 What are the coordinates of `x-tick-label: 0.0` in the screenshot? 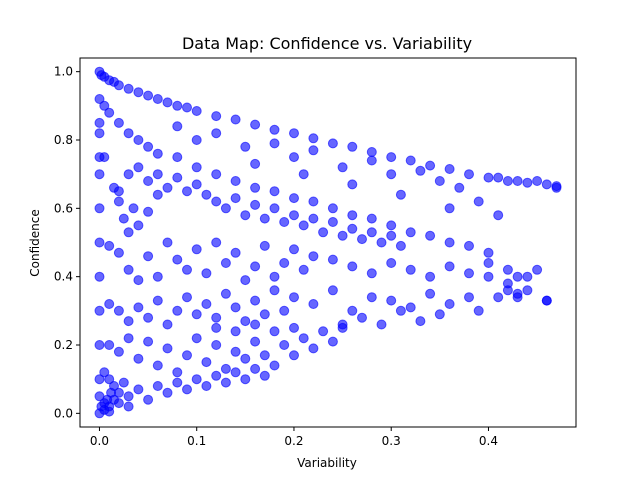 It's located at (99, 441).